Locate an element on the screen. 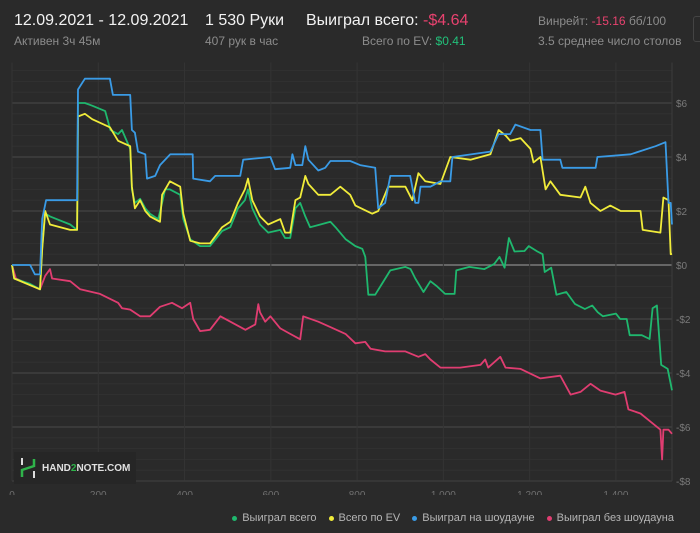  hand2note-watermark: HAND2NOTE.COM is located at coordinates (75, 468).